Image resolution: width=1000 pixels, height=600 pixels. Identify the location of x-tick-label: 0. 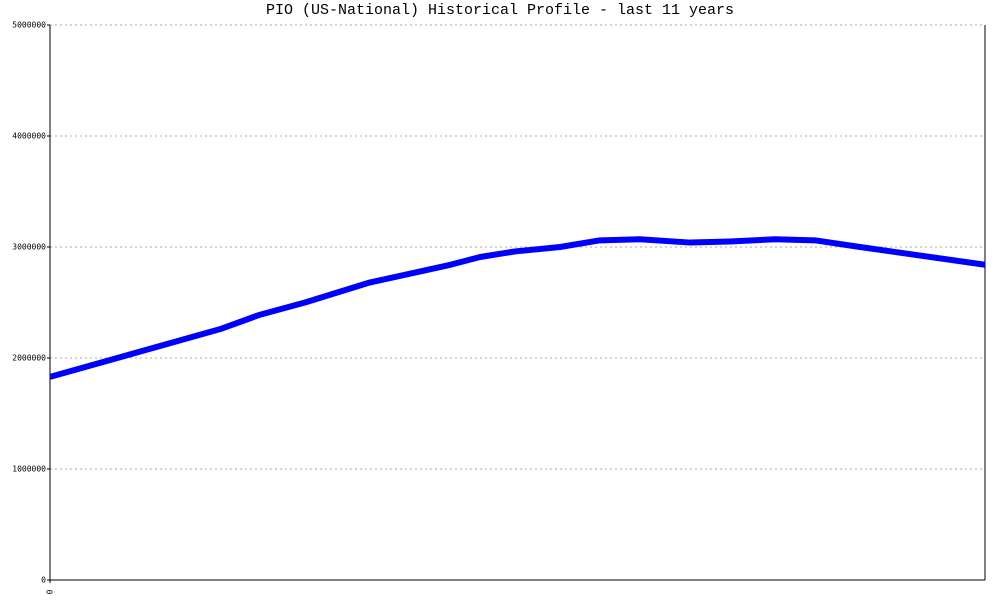
(50, 591).